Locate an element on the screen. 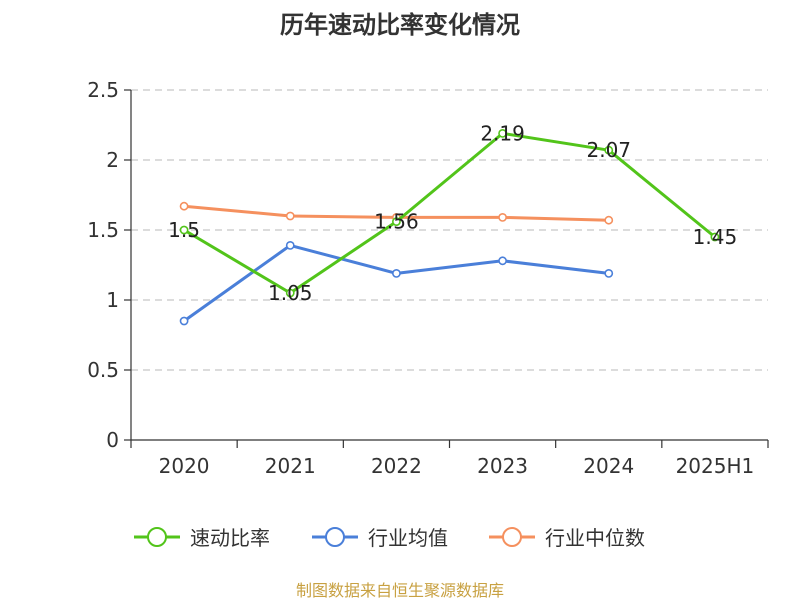 The image size is (800, 600). x-tick-label: 2020 is located at coordinates (184, 466).